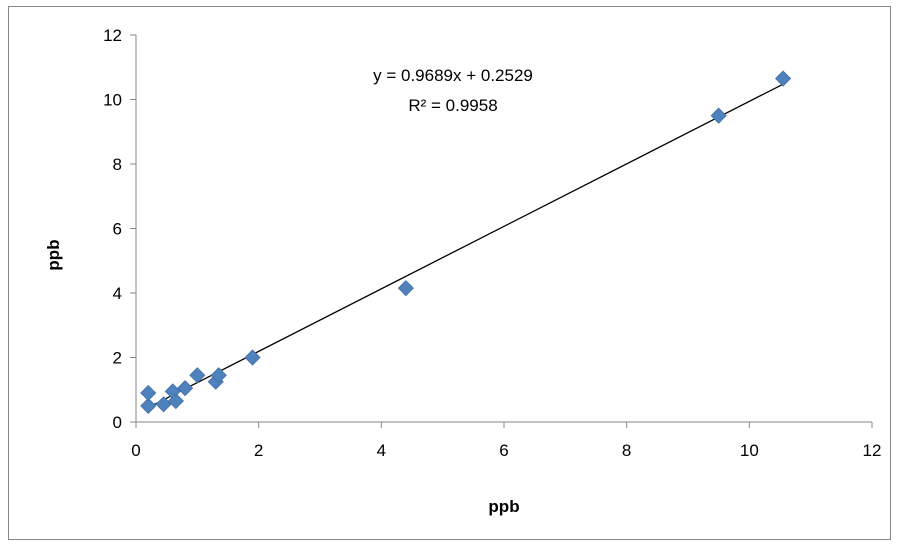 This screenshot has width=901, height=548. Describe the element at coordinates (258, 450) in the screenshot. I see `x-tick-label: 2` at that location.